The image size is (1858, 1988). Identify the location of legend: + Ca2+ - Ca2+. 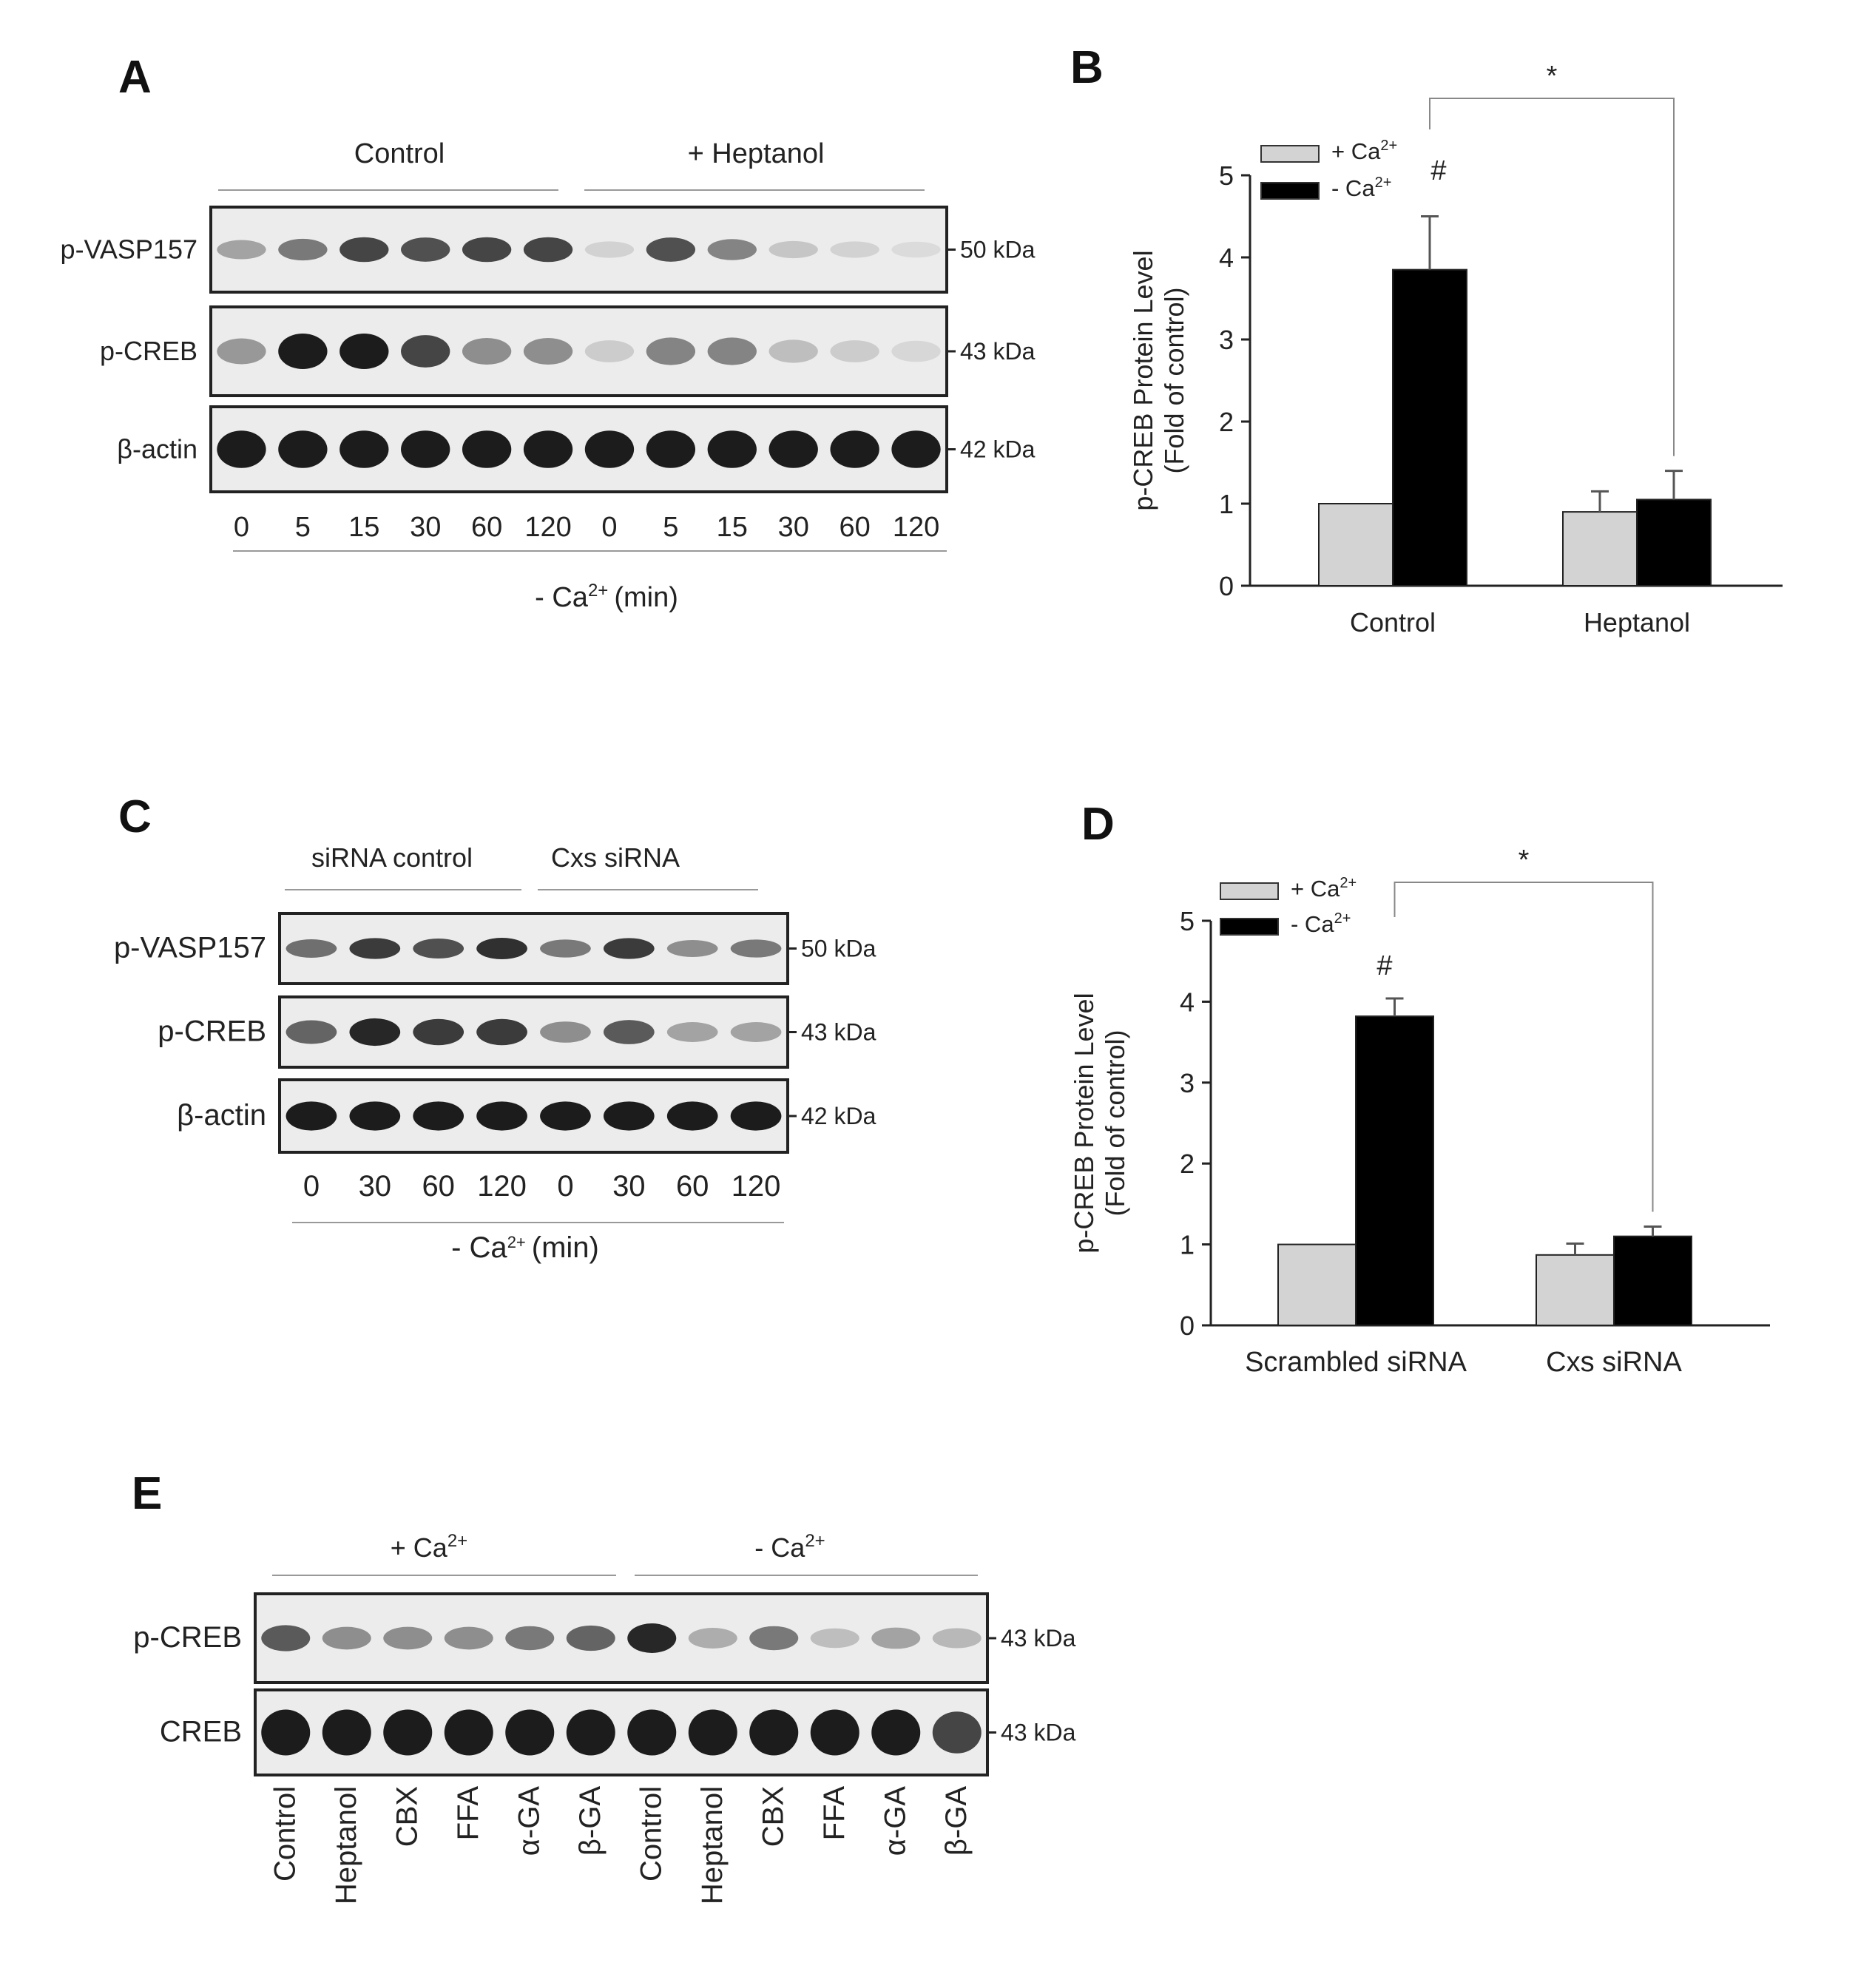
(1288, 906).